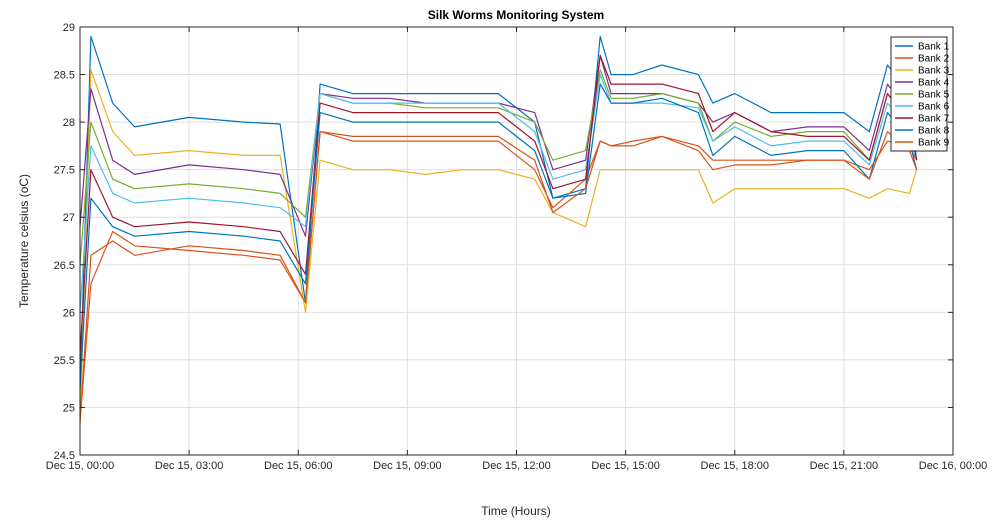  I want to click on y-tick-label: 26.5, so click(64, 266).